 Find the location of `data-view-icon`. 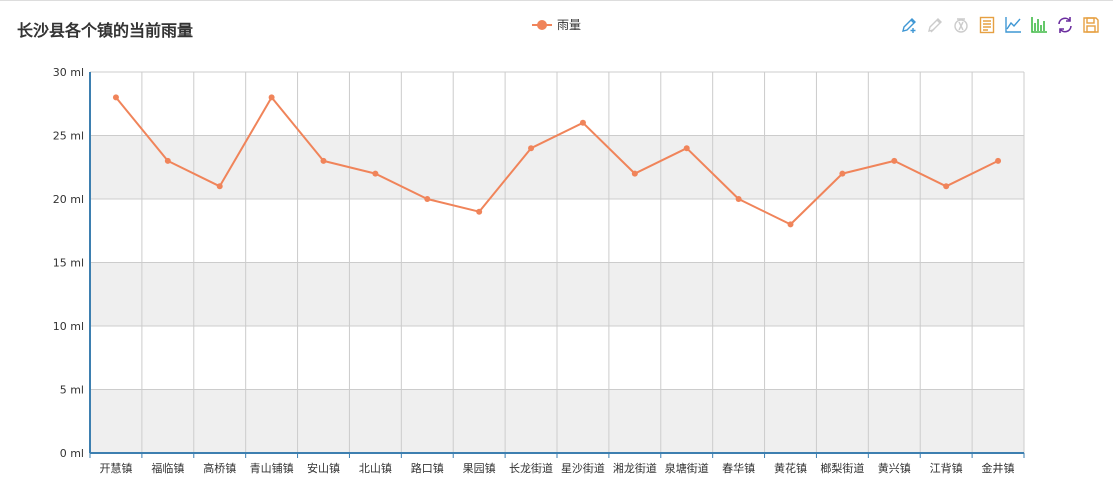

data-view-icon is located at coordinates (987, 25).